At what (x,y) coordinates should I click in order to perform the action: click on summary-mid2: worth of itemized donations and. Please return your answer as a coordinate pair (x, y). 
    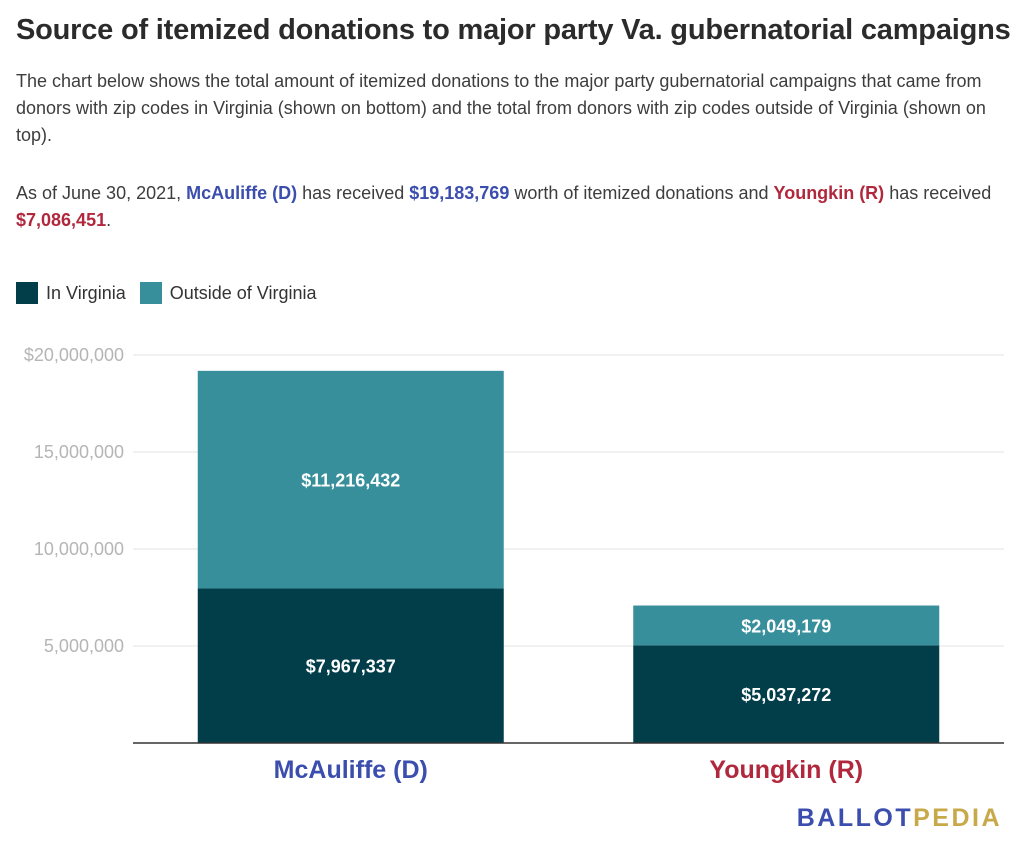
    Looking at the image, I should click on (641, 193).